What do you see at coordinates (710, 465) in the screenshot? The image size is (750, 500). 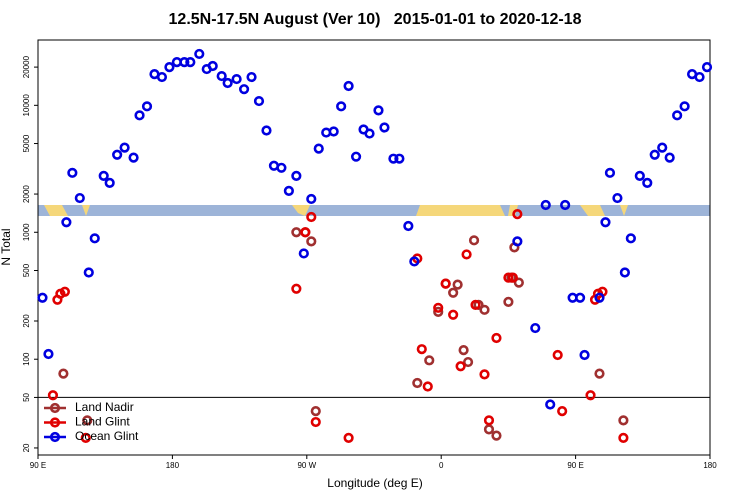 I see `x-tick-label: 180` at bounding box center [710, 465].